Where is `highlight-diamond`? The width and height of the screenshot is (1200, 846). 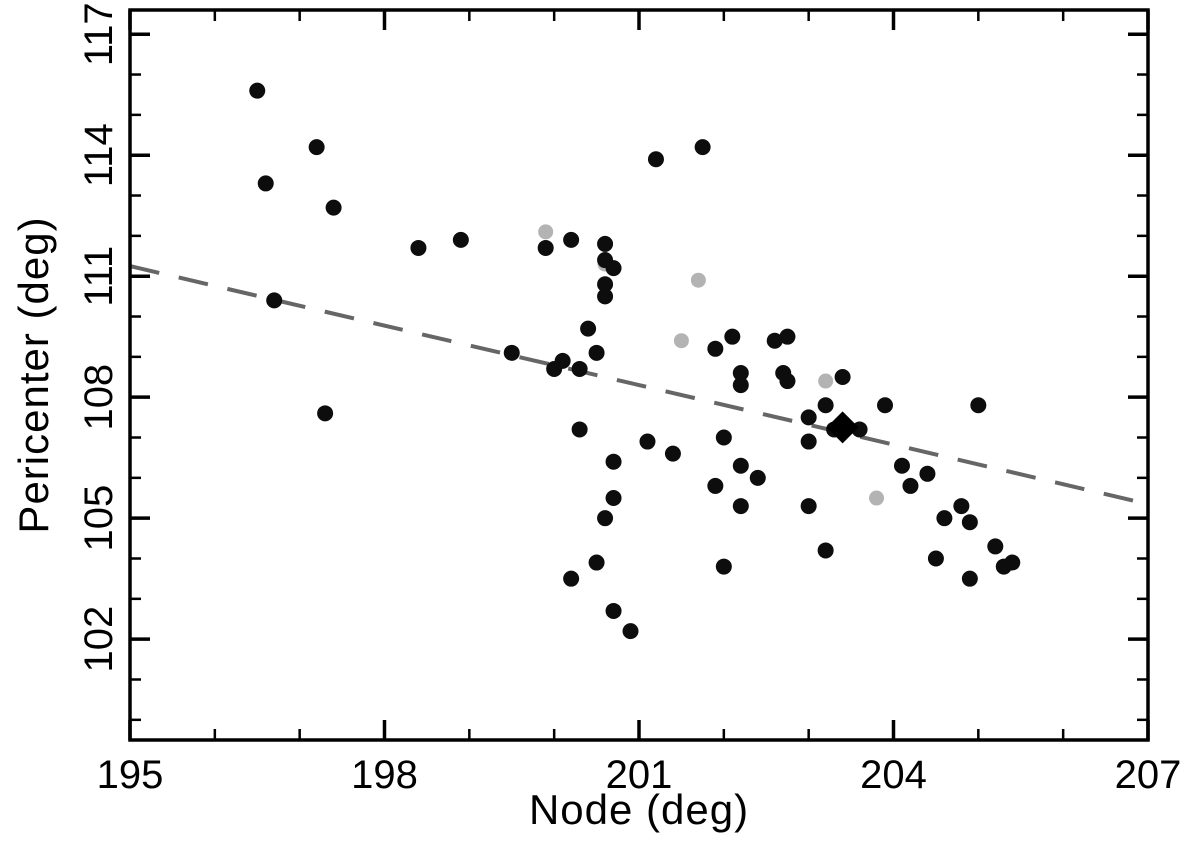 highlight-diamond is located at coordinates (842, 427).